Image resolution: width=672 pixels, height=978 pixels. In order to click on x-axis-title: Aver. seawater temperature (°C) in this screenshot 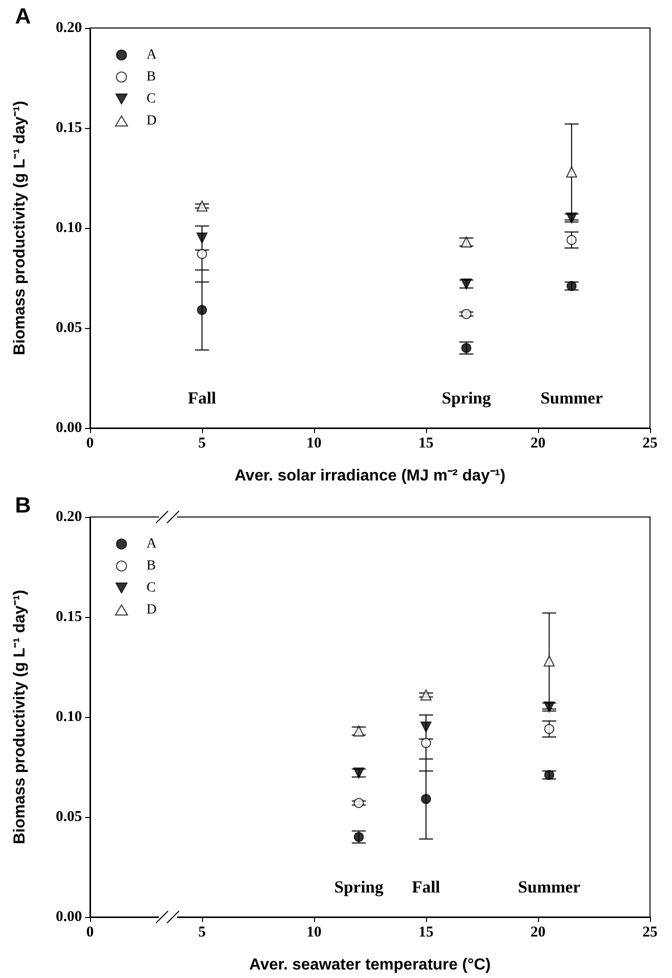, I will do `click(370, 965)`.